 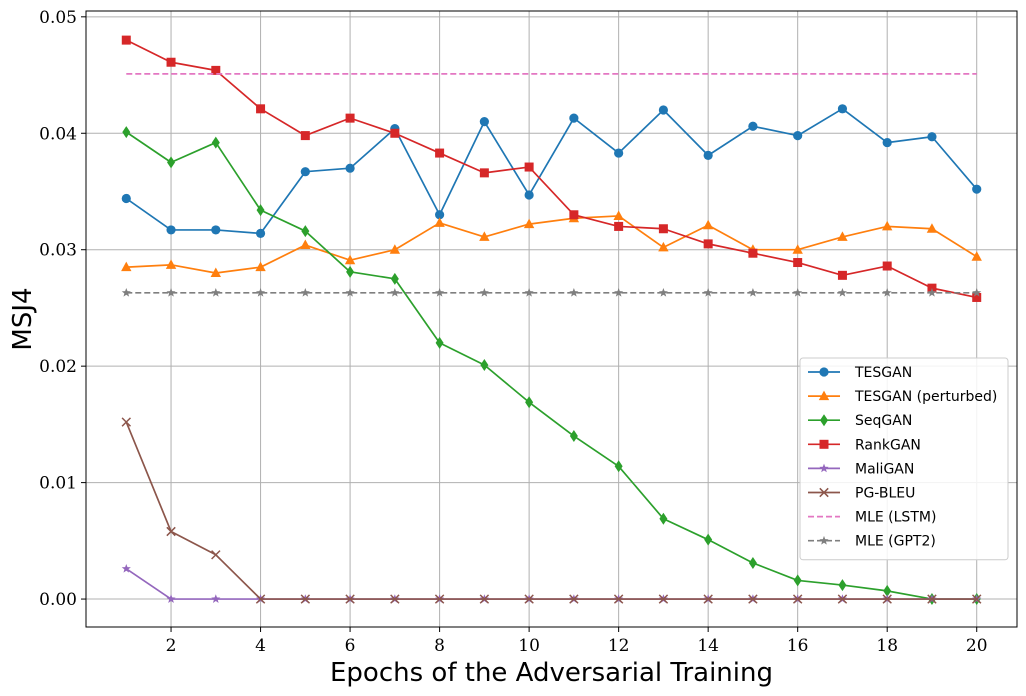 I want to click on x-tick-label: 16, so click(x=798, y=646).